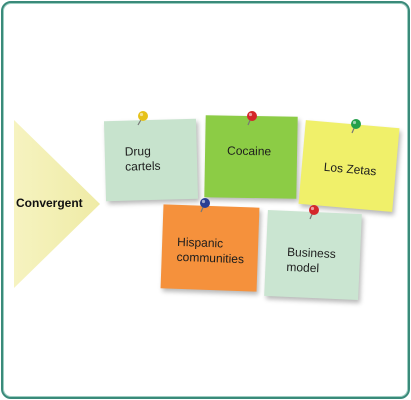  Describe the element at coordinates (49, 203) in the screenshot. I see `convergent-label: Convergent` at that location.